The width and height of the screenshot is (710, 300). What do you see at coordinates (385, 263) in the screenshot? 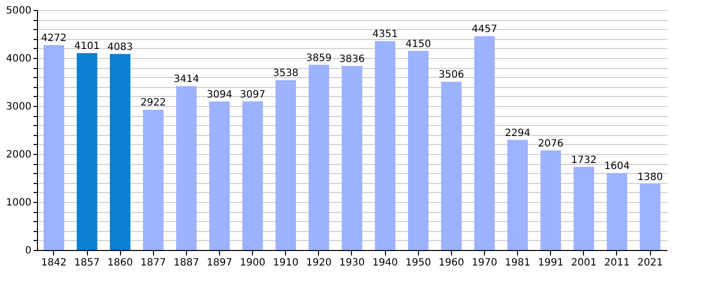
I see `x-tick-label: 1940` at bounding box center [385, 263].